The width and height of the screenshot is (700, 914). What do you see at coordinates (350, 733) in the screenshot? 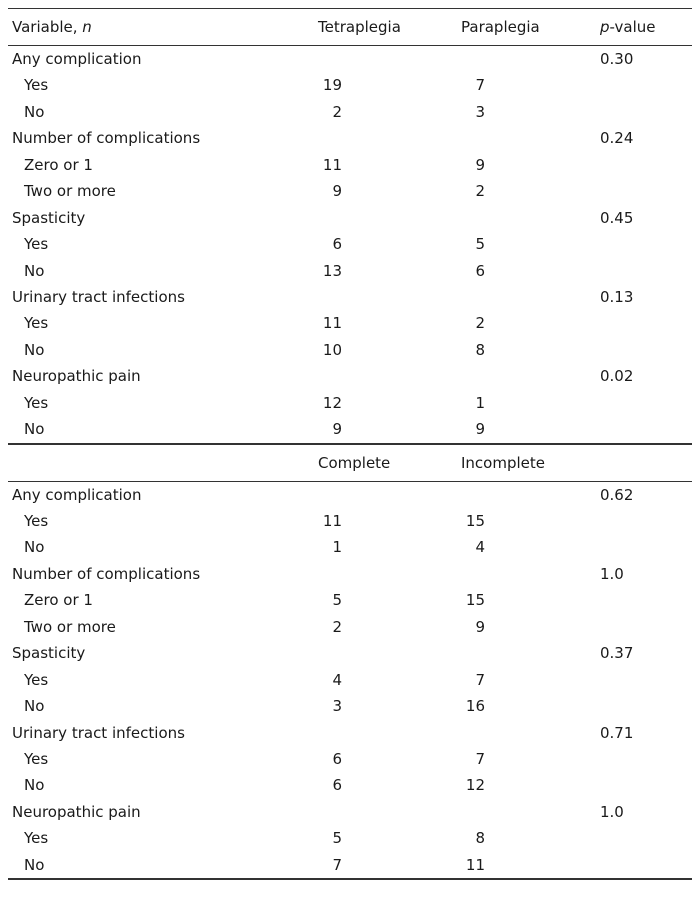
I see `table-row: Urinary tract infections 0.71` at bounding box center [350, 733].